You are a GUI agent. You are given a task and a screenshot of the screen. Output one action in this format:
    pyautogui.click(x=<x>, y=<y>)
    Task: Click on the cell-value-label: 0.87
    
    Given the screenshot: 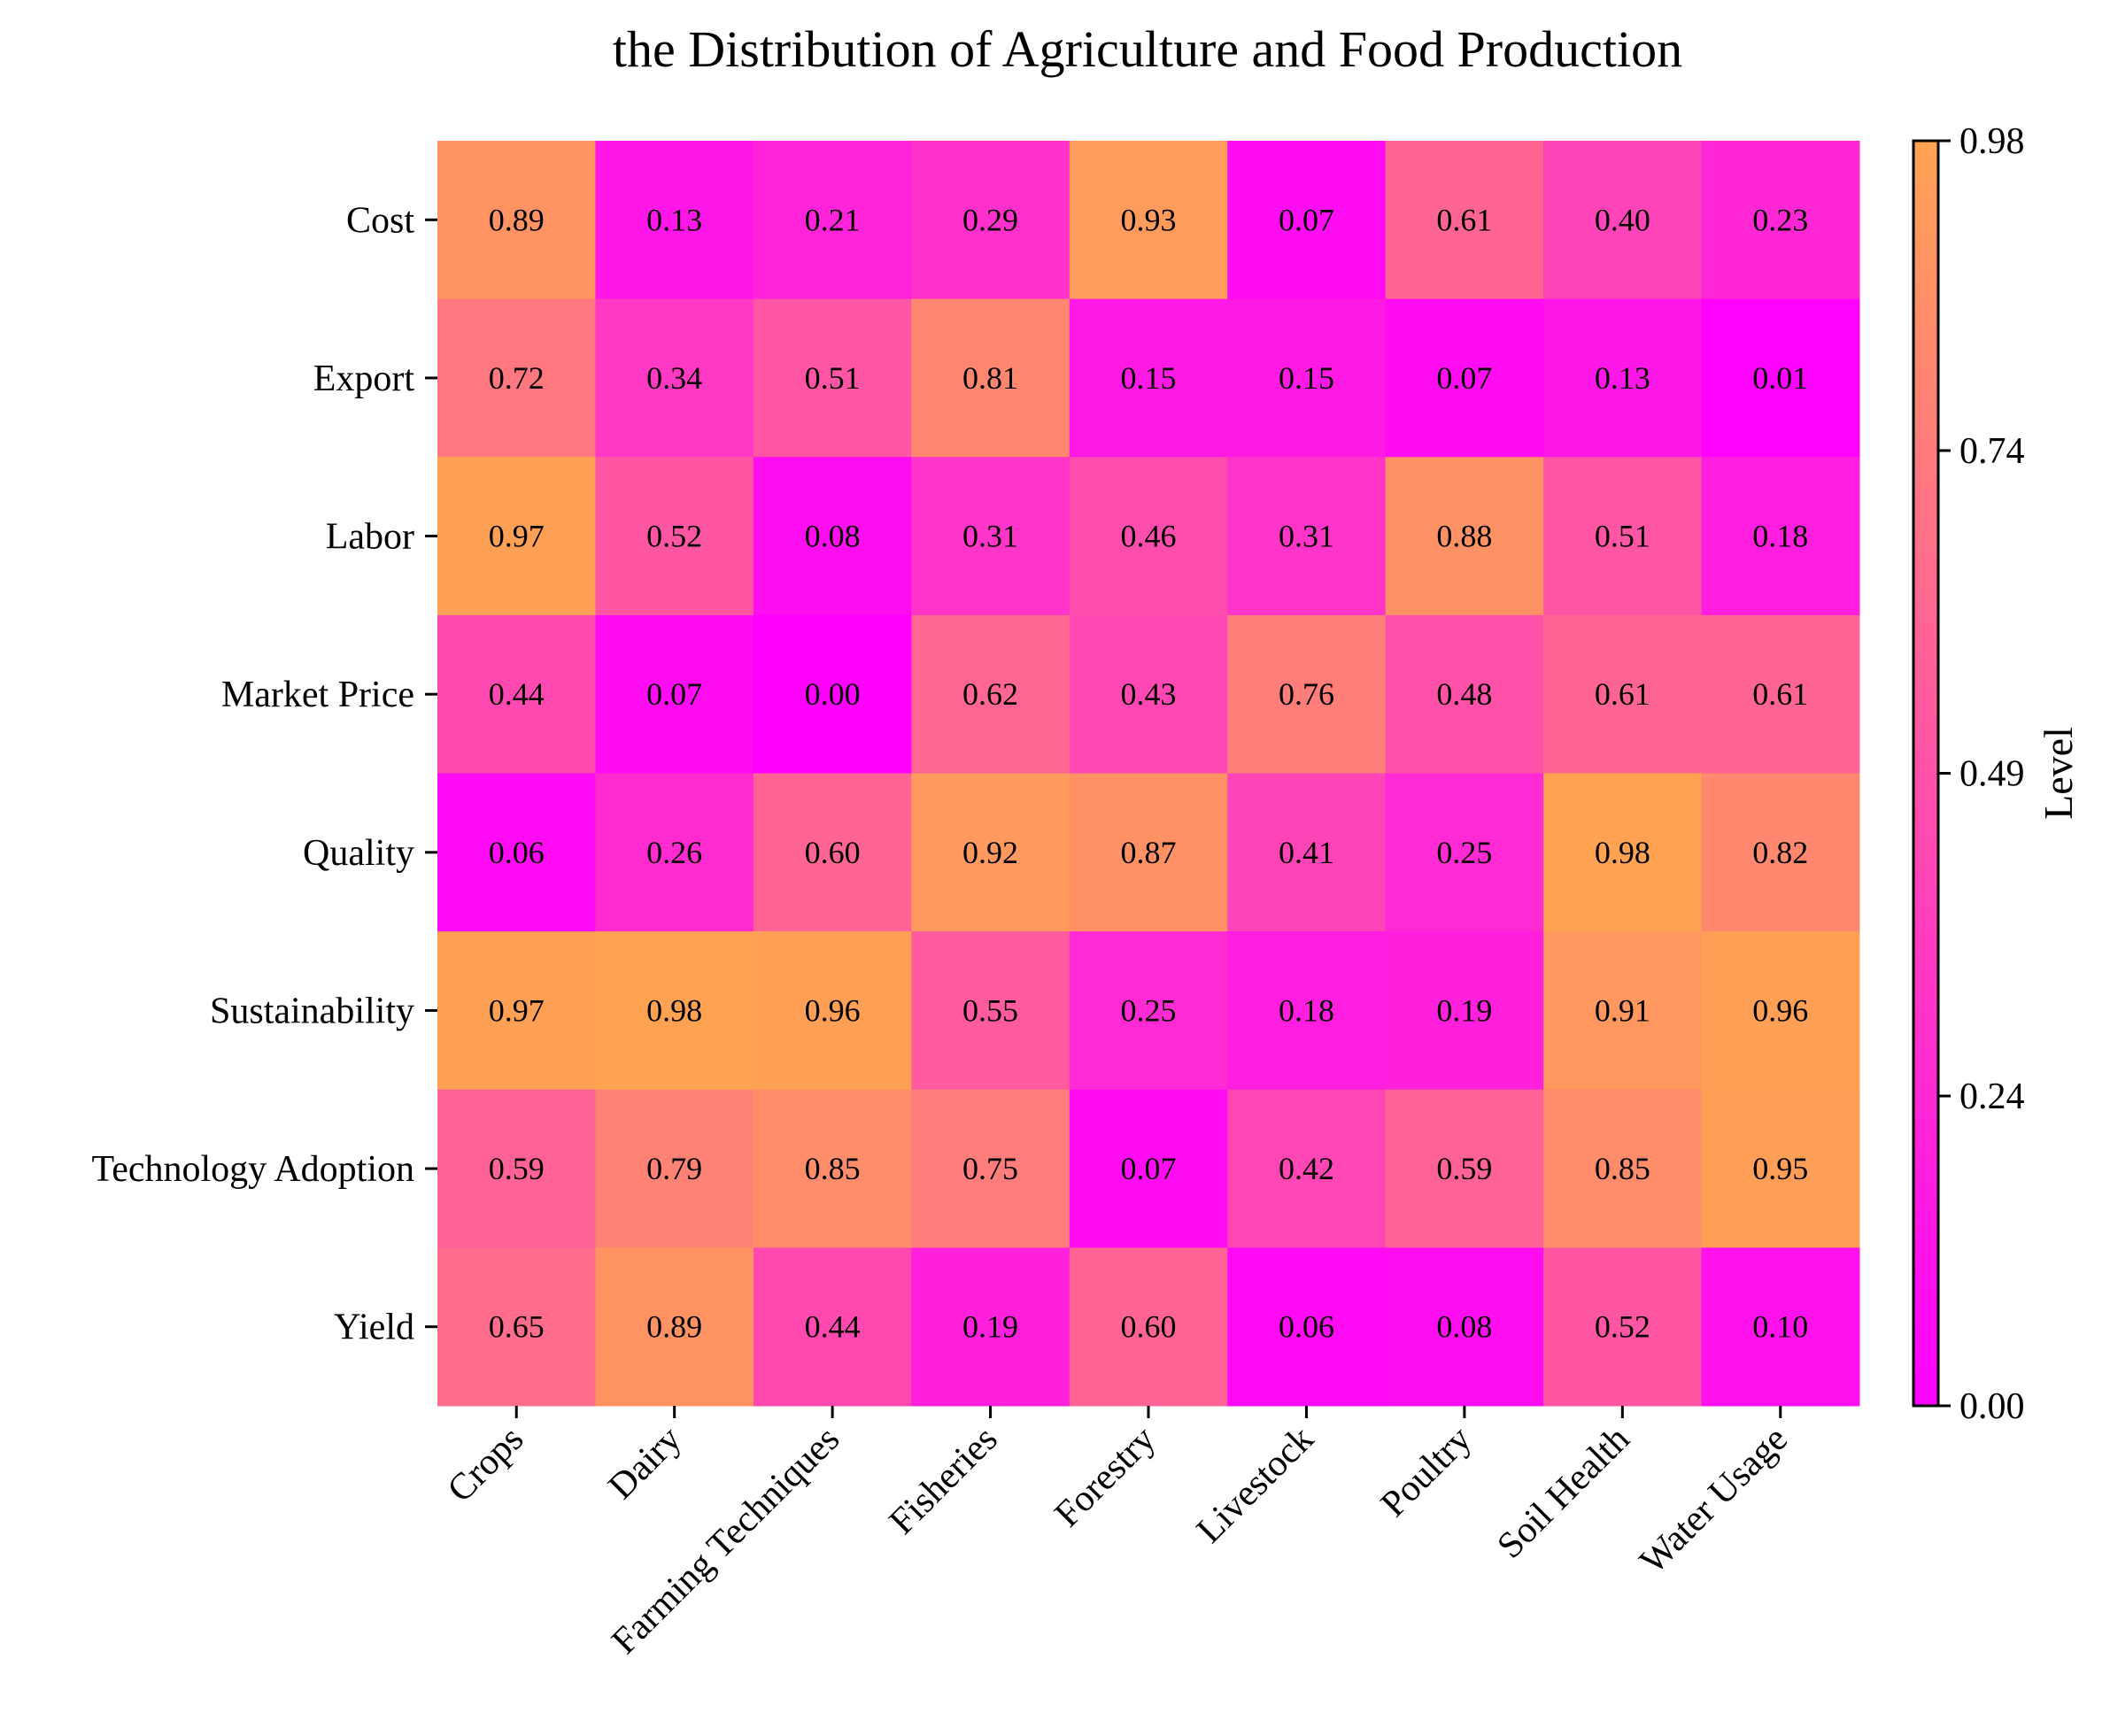 What is the action you would take?
    pyautogui.click(x=1149, y=853)
    